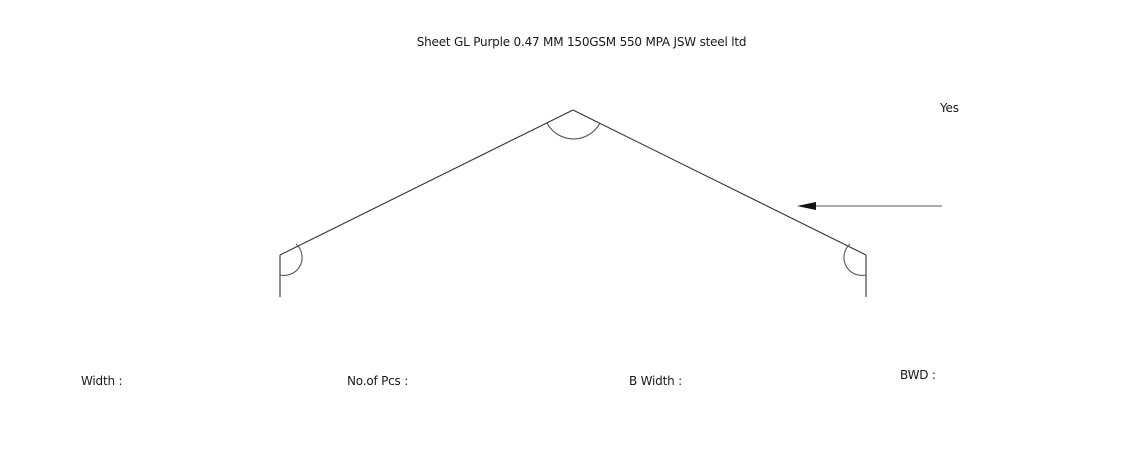 The image size is (1138, 453). Describe the element at coordinates (291, 259) in the screenshot. I see `left-angle-arc` at that location.